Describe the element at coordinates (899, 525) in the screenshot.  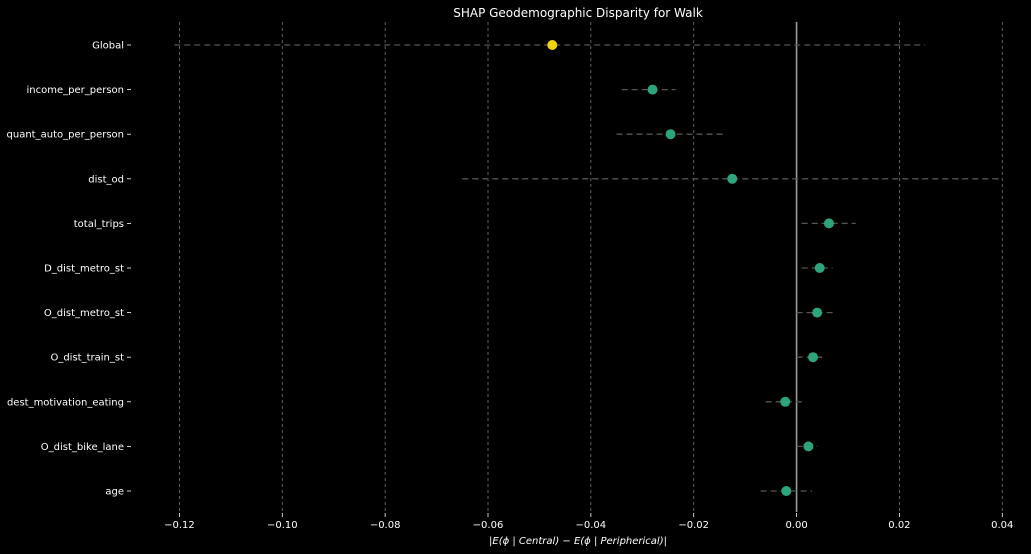
I see `x-tick-label: 0.02` at that location.